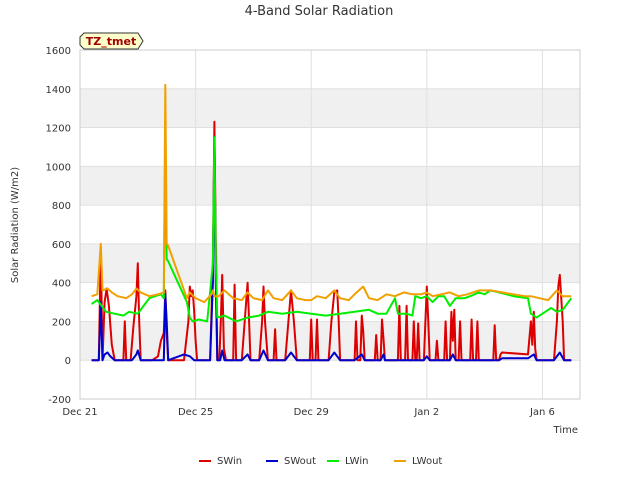  I want to click on x-tick-labels: Dec 21 Dec 25 Dec 29 Jan 2 Jan 6, so click(308, 412).